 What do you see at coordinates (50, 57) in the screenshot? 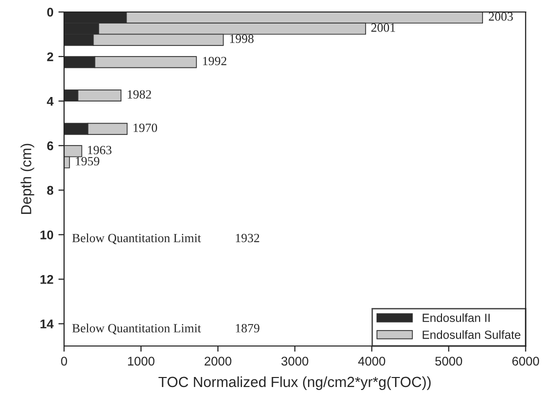
I see `y-tick-label: 2` at bounding box center [50, 57].